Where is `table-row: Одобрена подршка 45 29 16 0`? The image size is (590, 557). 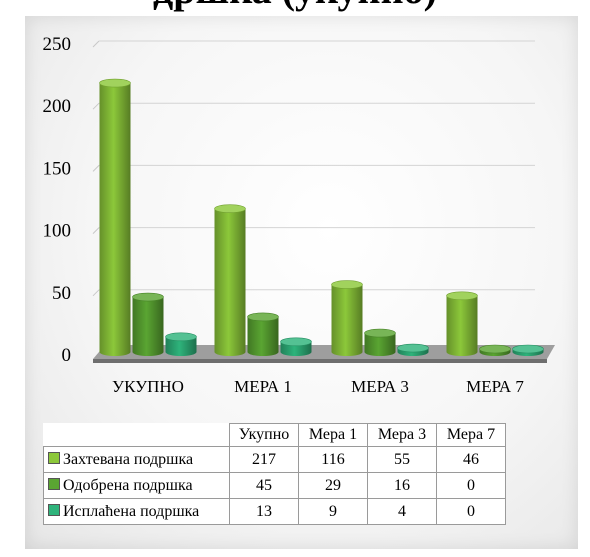
table-row: Одобрена подршка 45 29 16 0 is located at coordinates (274, 485).